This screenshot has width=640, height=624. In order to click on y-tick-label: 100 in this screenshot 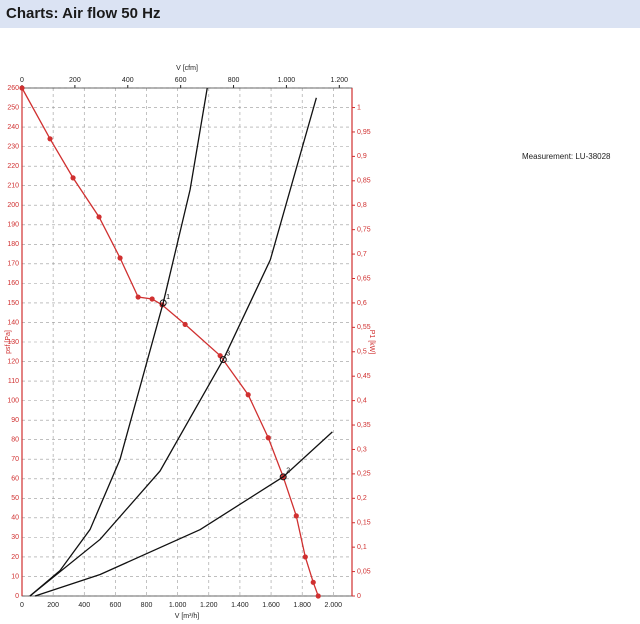, I will do `click(13, 400)`.